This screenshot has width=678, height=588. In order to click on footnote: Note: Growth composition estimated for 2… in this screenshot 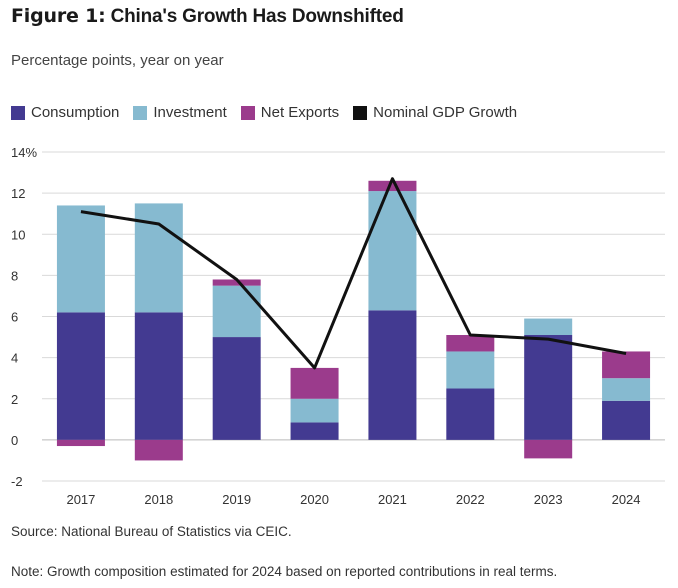, I will do `click(284, 571)`.